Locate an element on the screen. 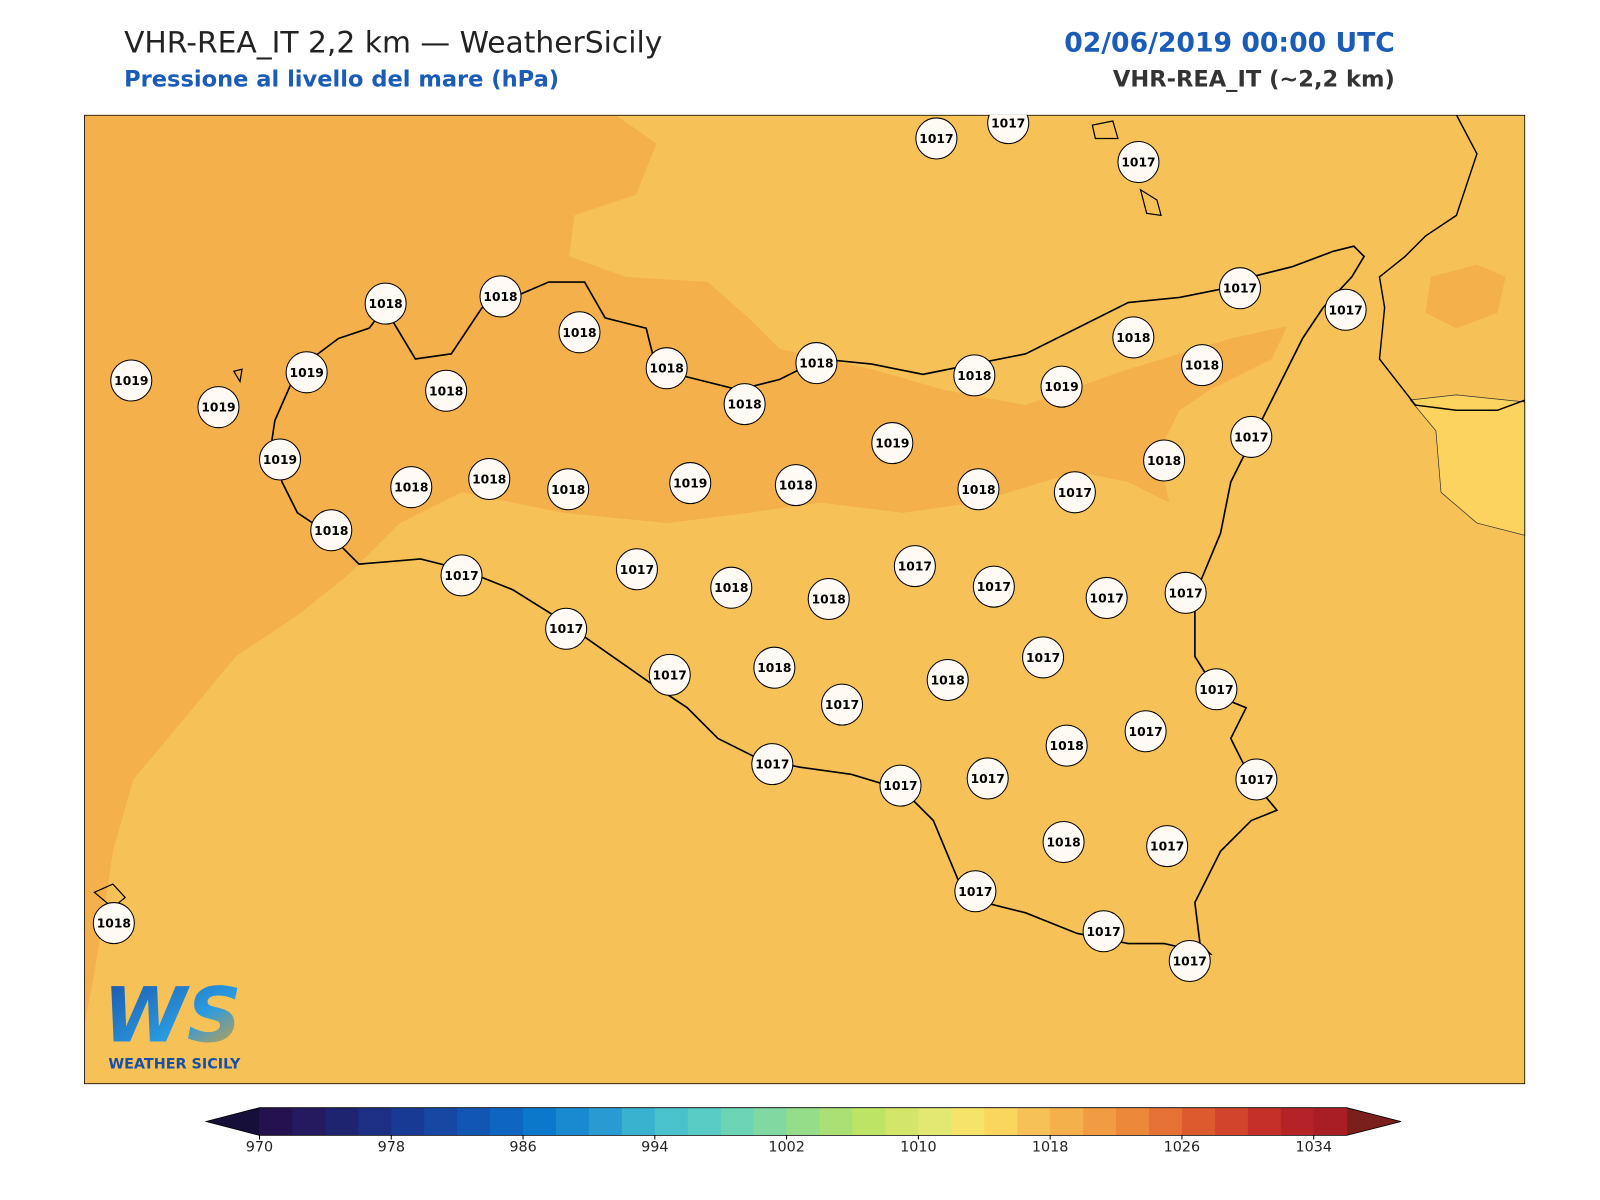 Image resolution: width=1600 pixels, height=1200 pixels. logo-mark: WS is located at coordinates (172, 1015).